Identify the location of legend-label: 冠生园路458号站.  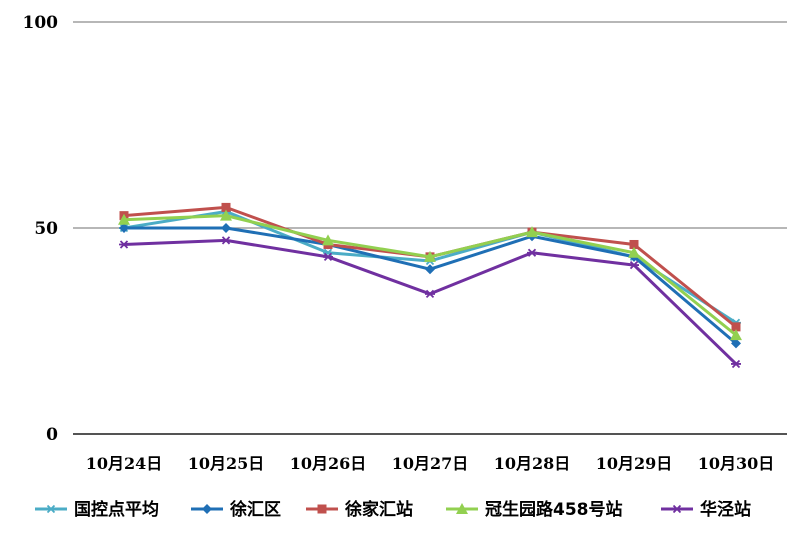
(554, 509).